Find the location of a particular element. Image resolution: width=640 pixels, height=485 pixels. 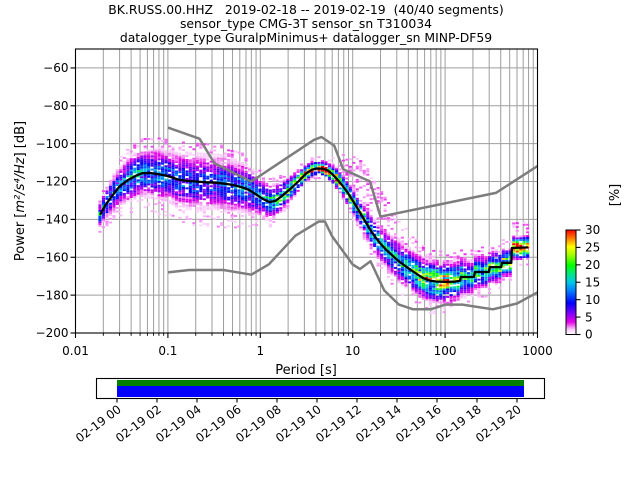

x-tick-label: 100 is located at coordinates (445, 351).